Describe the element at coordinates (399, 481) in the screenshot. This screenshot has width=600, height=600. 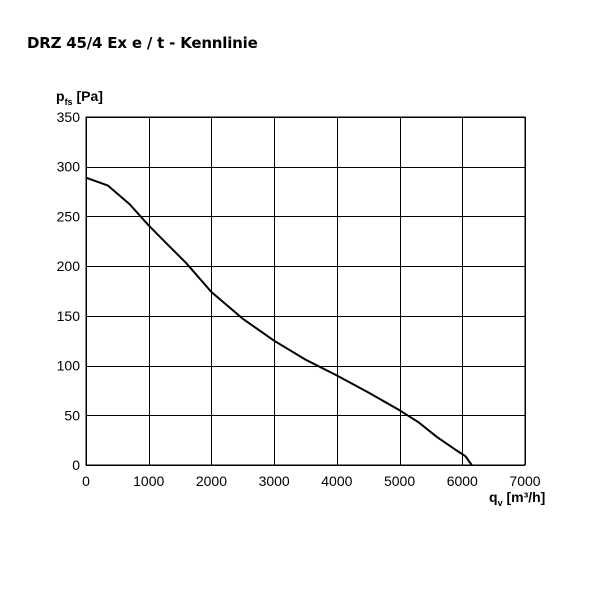
I see `x-tick-label: 5000` at that location.